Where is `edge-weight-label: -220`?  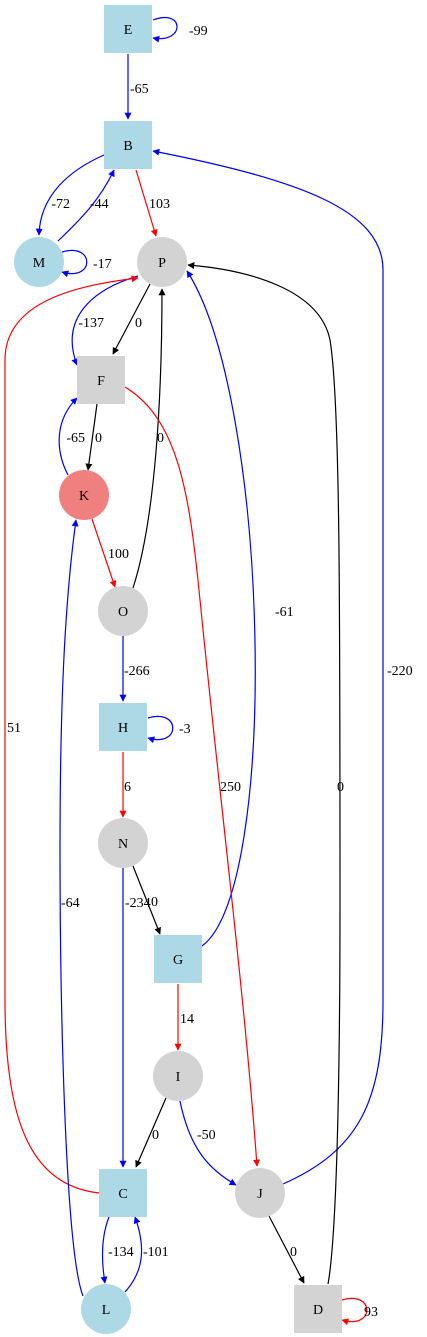
edge-weight-label: -220 is located at coordinates (400, 671).